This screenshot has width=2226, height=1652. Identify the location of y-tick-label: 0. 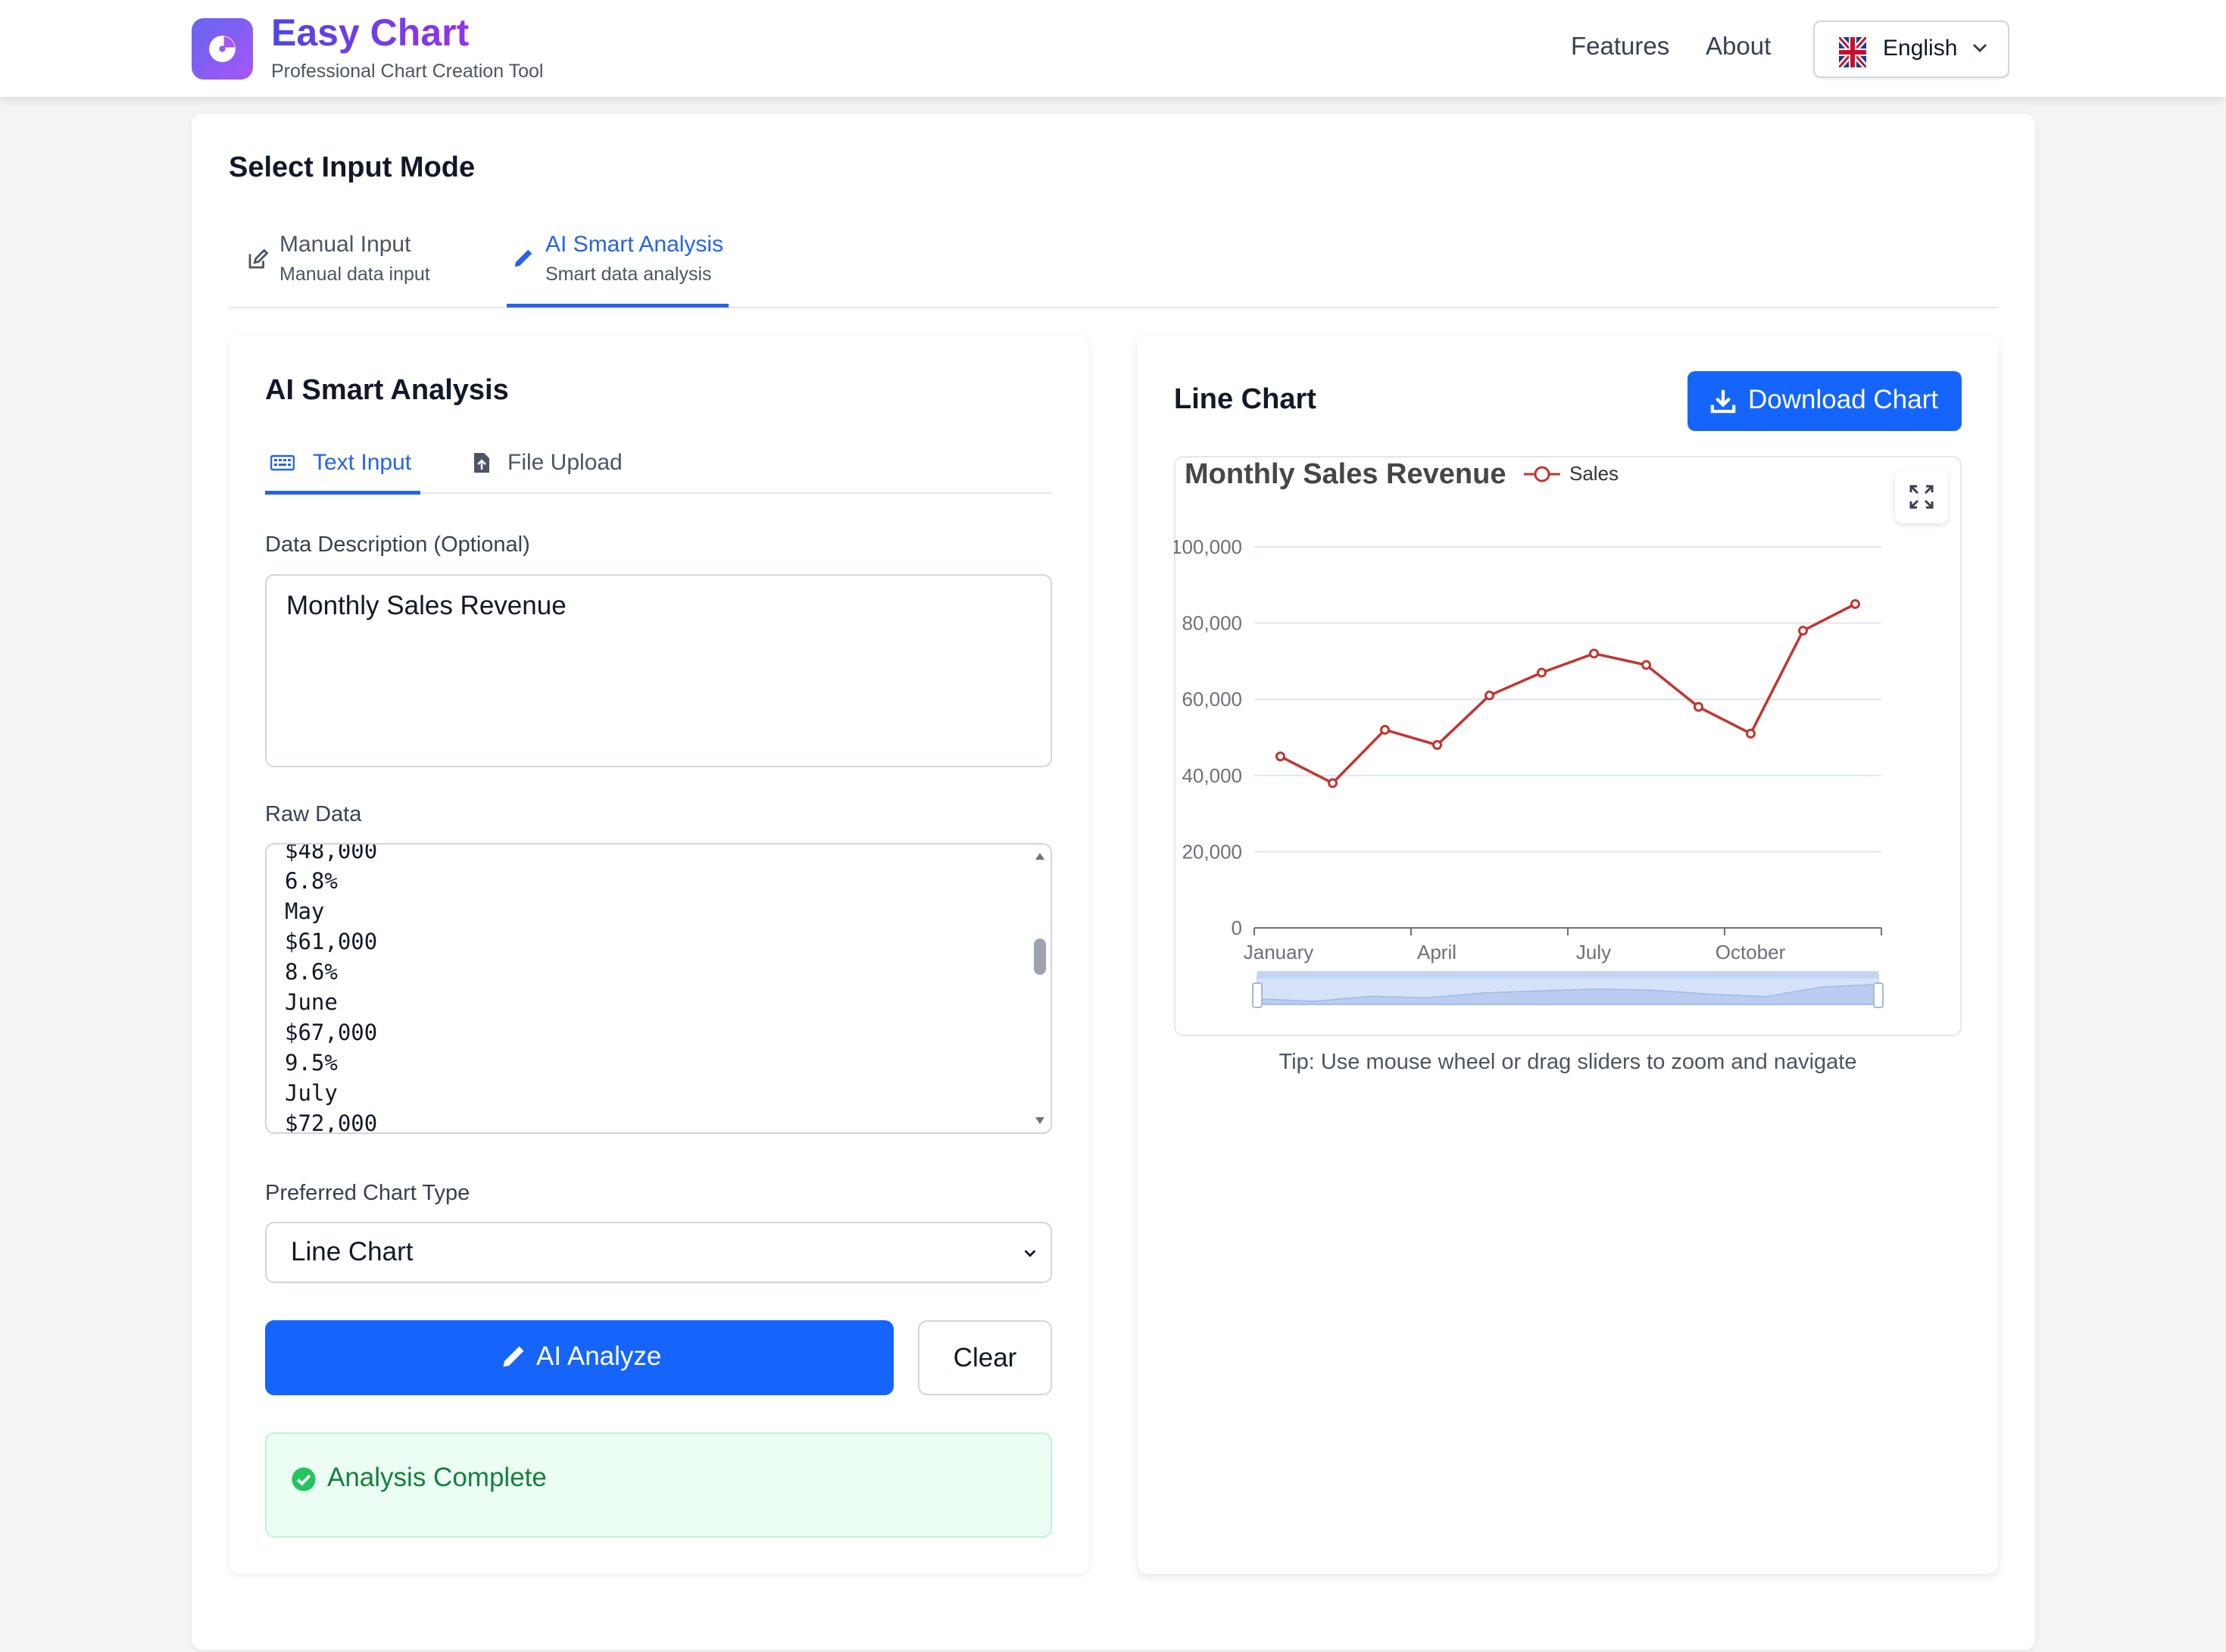
(1237, 928).